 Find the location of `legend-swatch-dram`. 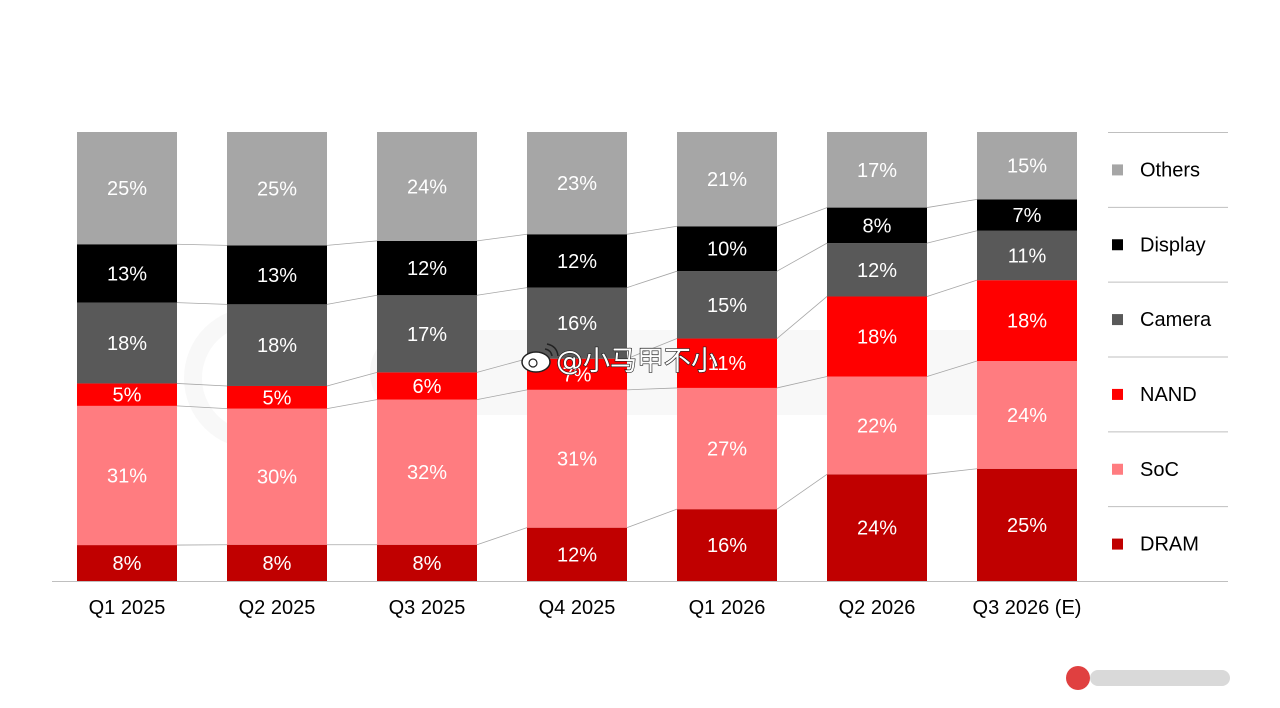

legend-swatch-dram is located at coordinates (1117, 544).